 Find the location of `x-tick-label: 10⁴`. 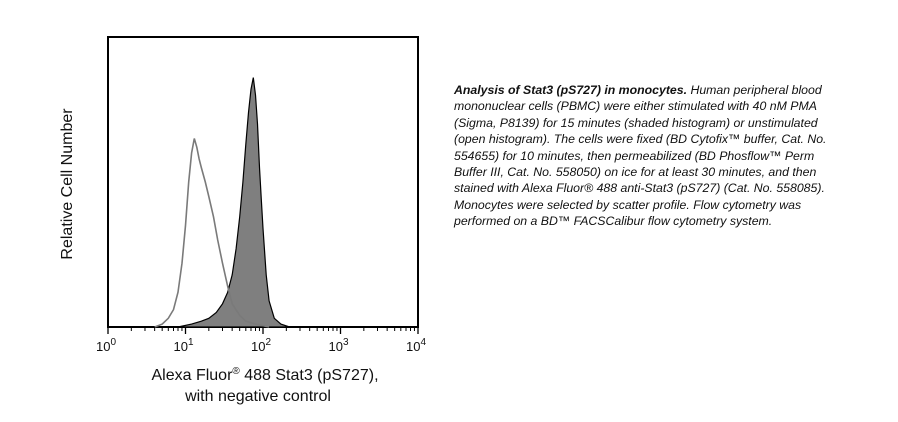

x-tick-label: 10⁴ is located at coordinates (416, 345).